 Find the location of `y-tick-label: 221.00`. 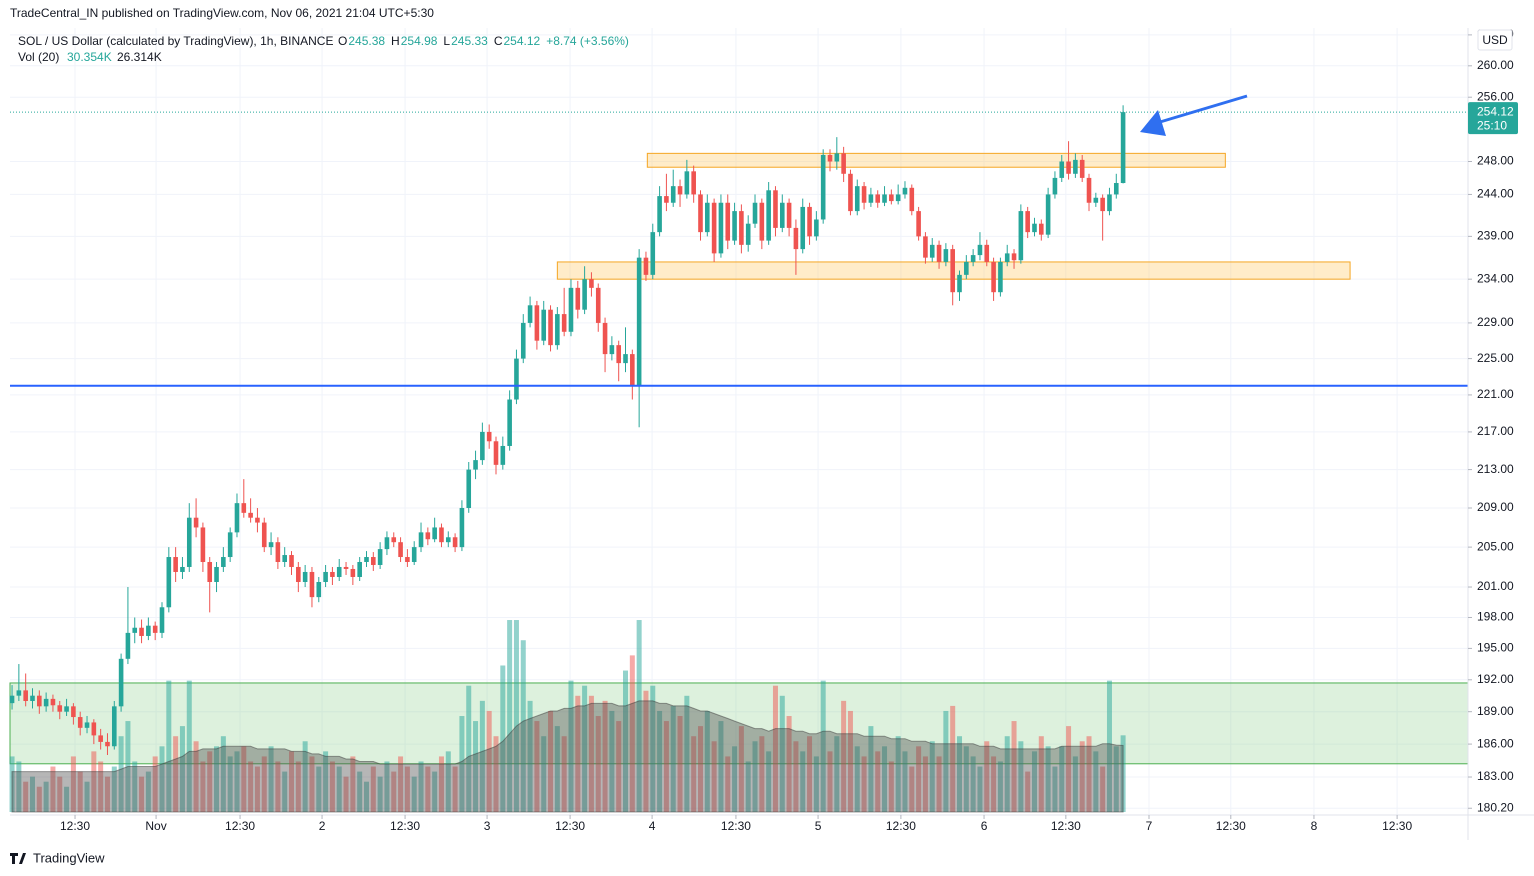

y-tick-label: 221.00 is located at coordinates (1495, 394).